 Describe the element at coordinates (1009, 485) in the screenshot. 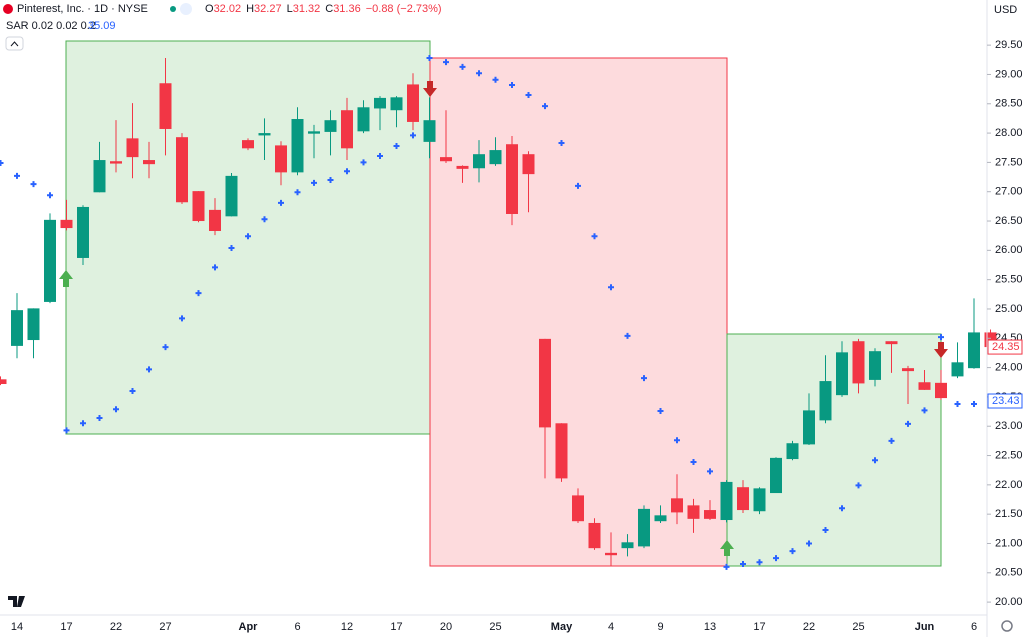

I see `y-tick-label: 22.00` at that location.